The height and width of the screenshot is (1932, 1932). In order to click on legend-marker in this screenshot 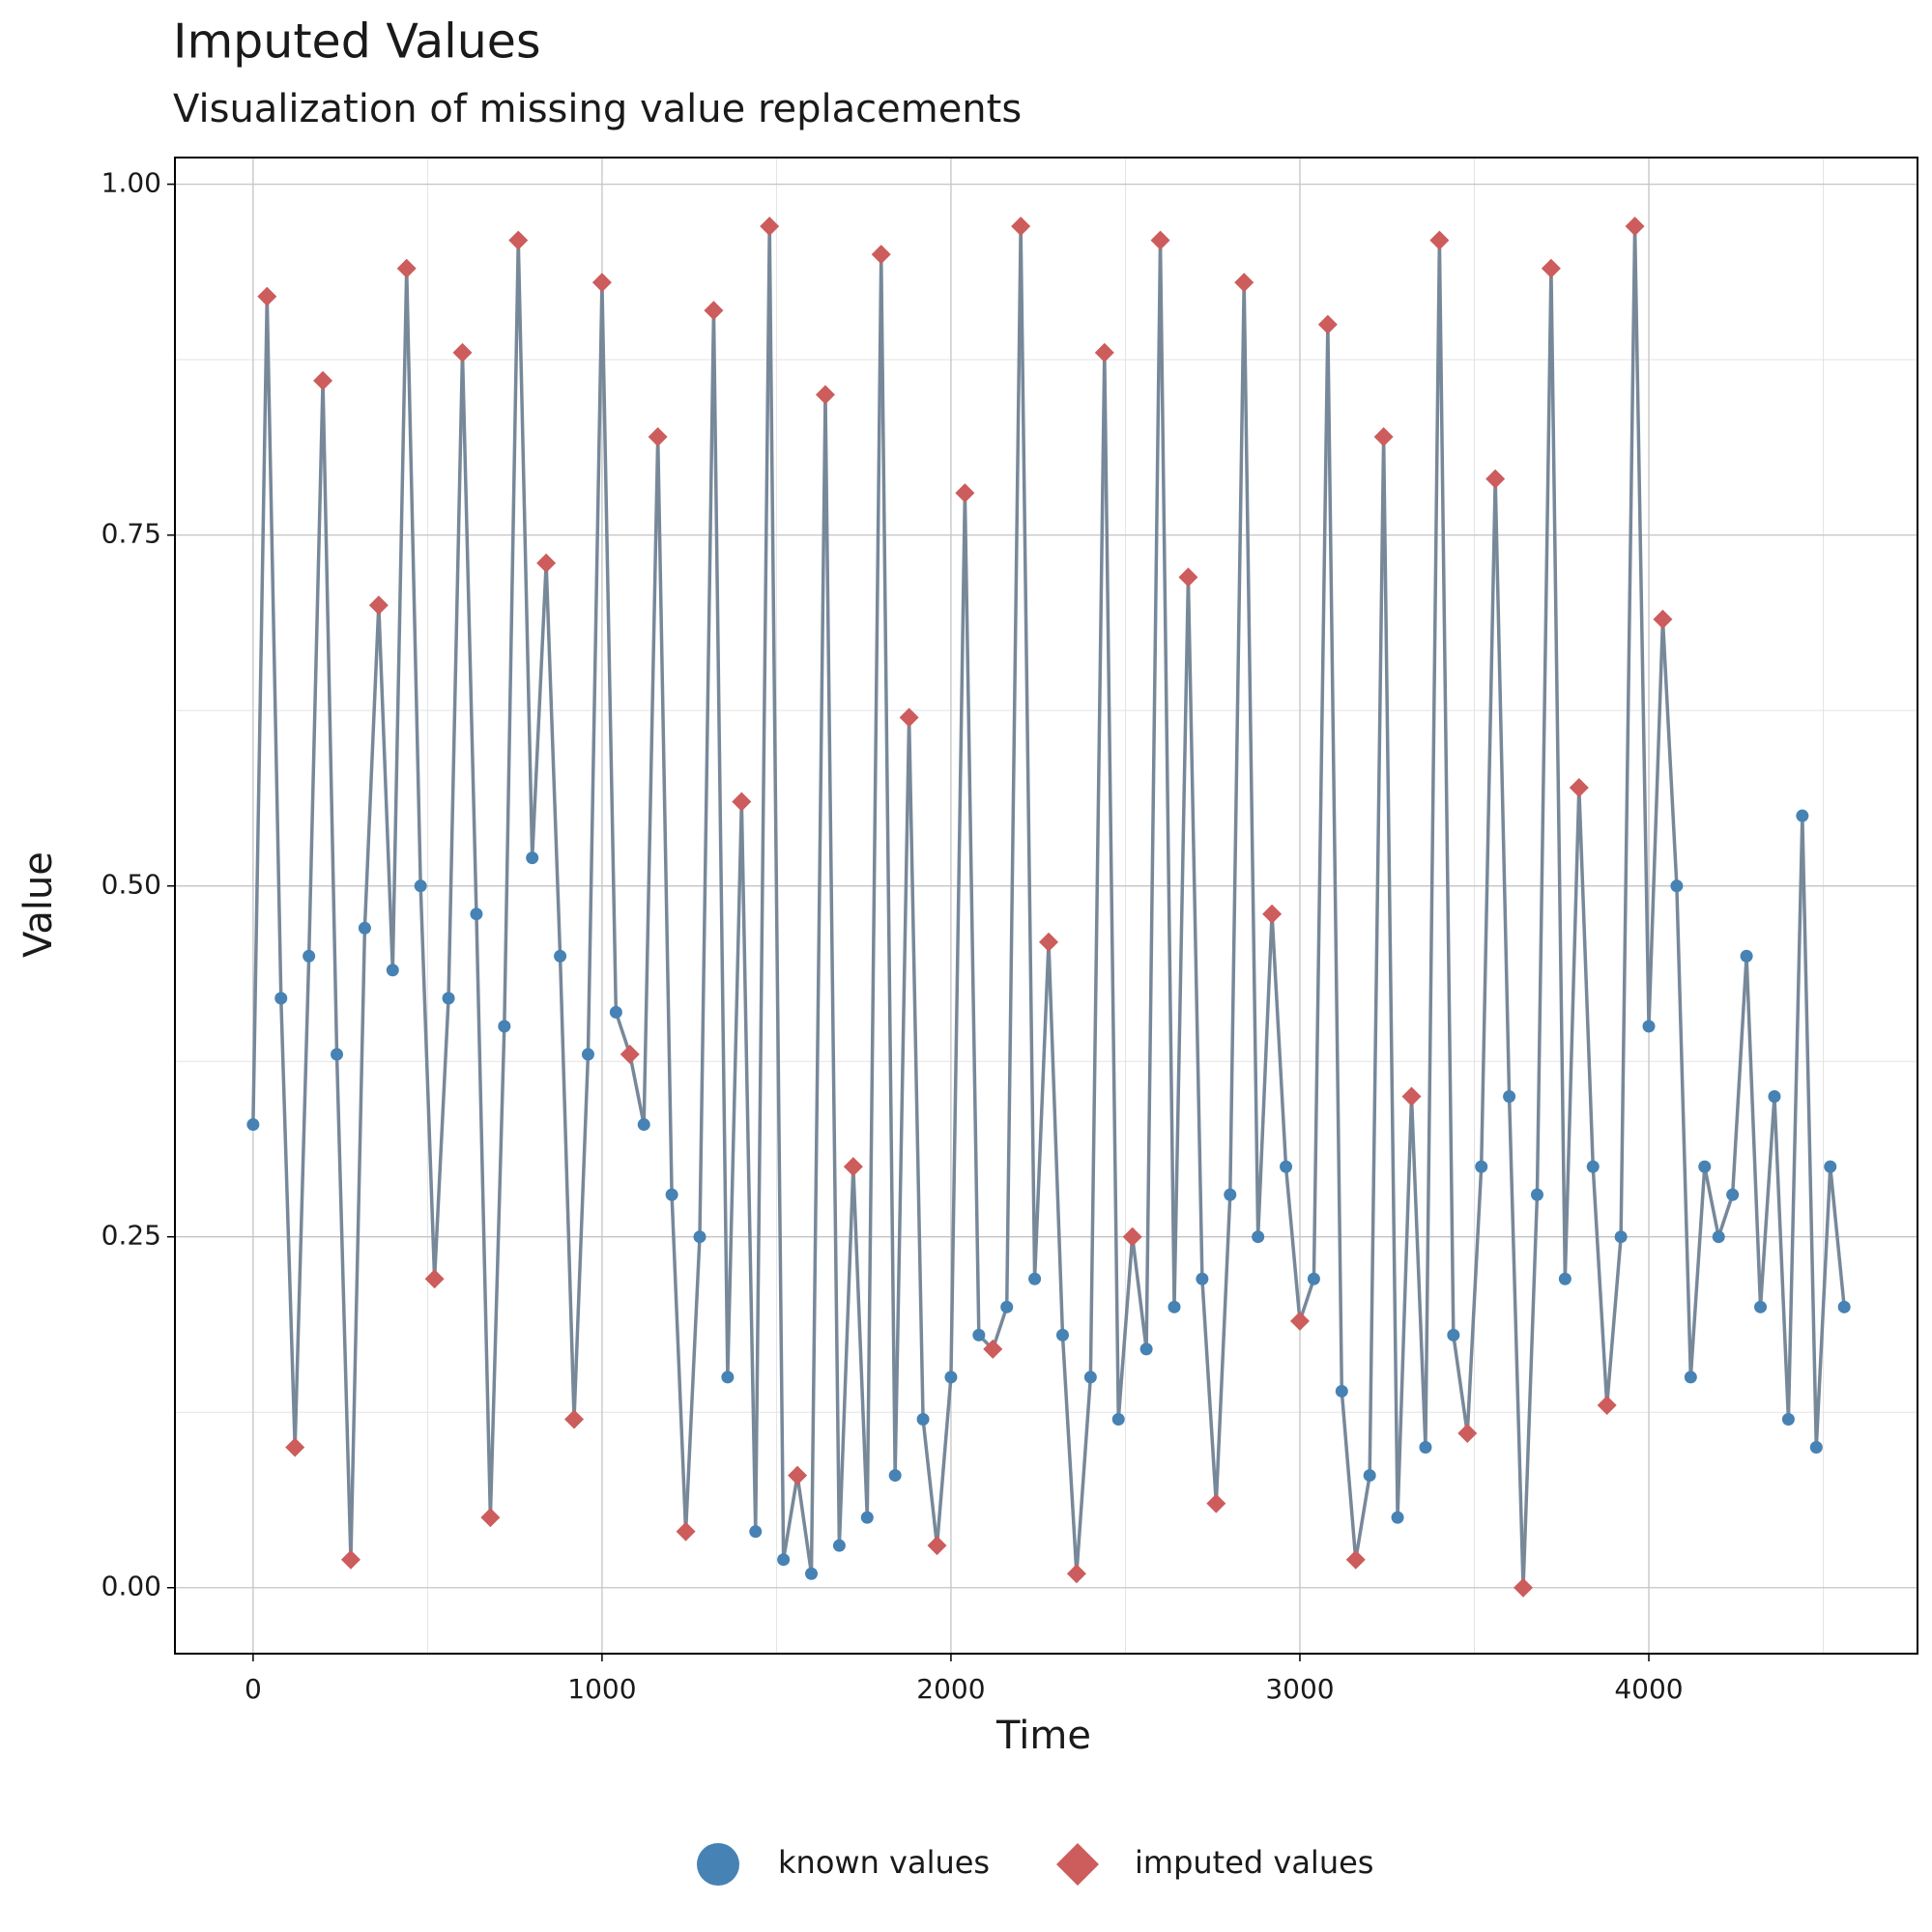, I will do `click(718, 1864)`.